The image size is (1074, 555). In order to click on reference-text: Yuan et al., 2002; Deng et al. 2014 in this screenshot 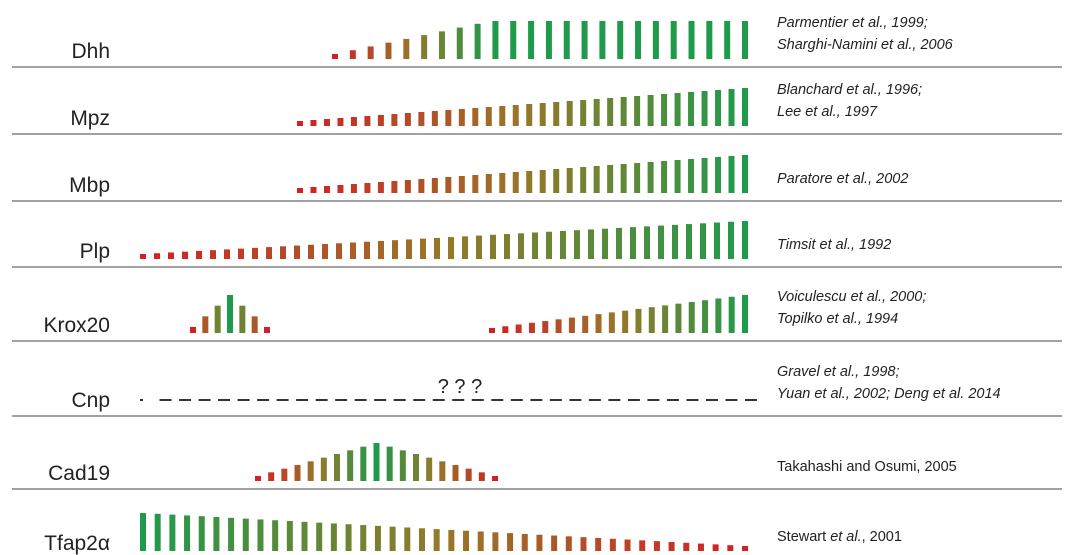, I will do `click(889, 394)`.